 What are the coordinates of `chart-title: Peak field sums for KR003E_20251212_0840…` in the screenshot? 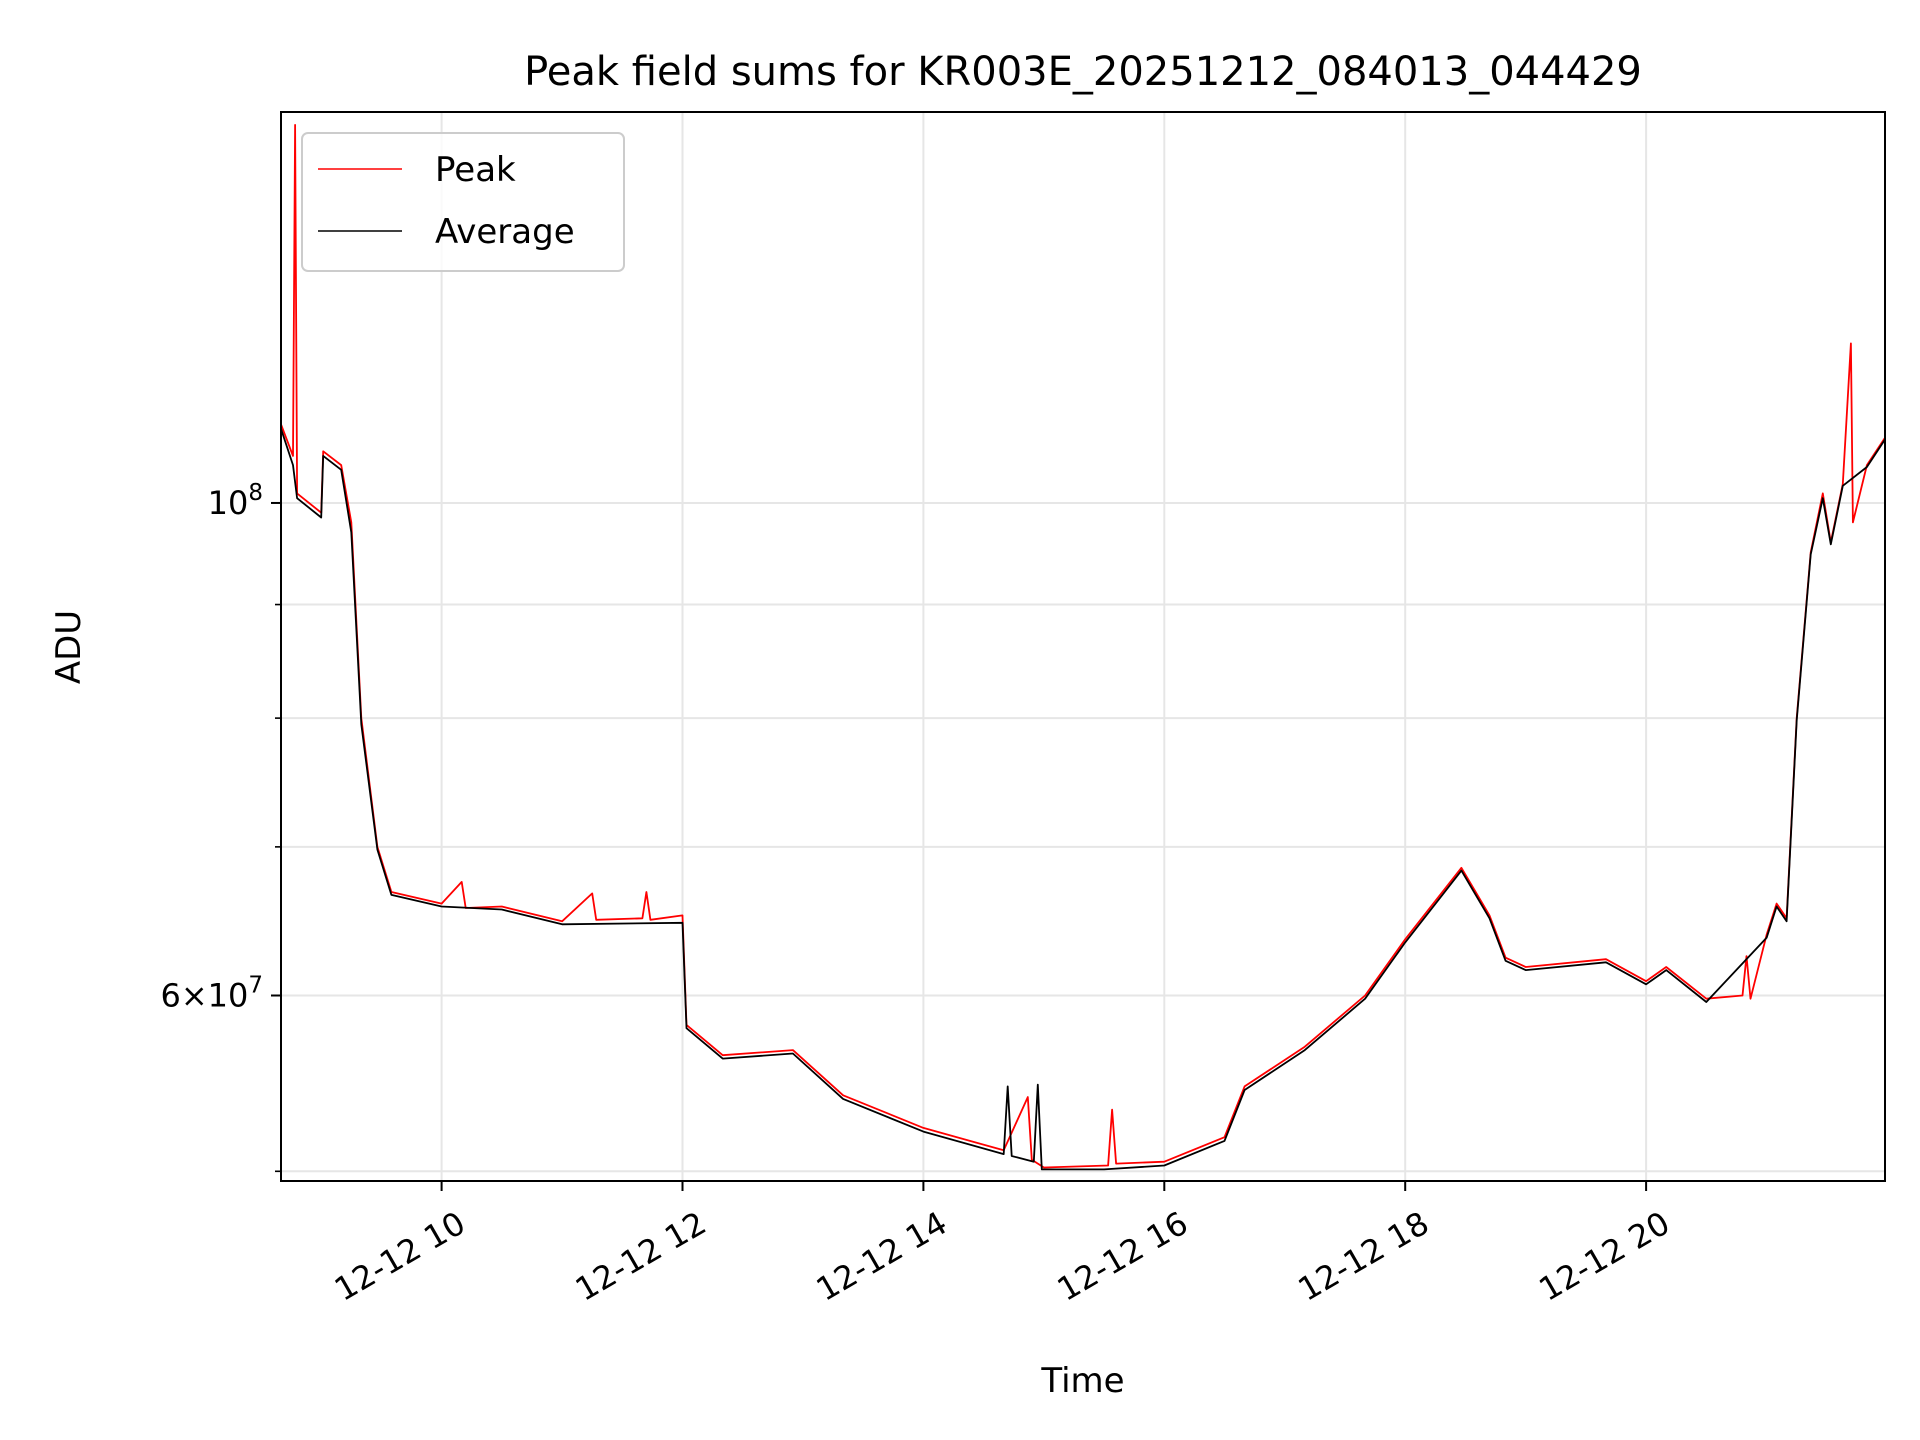 It's located at (1083, 72).